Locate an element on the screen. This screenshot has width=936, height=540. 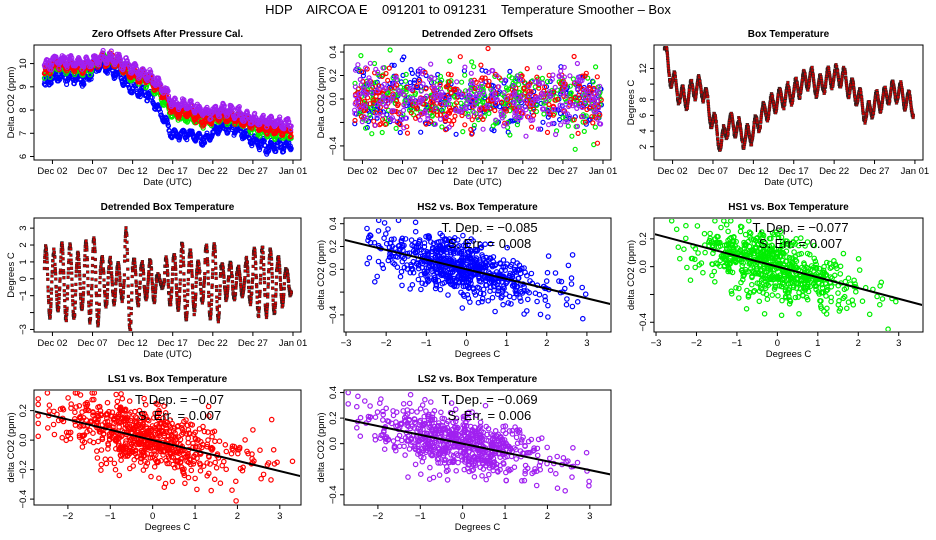
x-tick-label: Dec 17 is located at coordinates (483, 171).